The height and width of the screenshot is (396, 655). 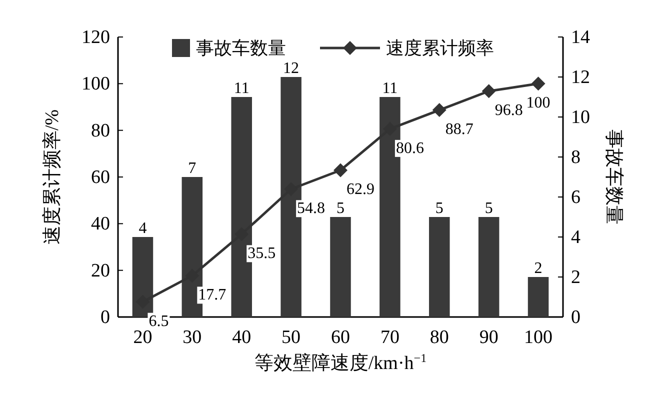 What do you see at coordinates (100, 177) in the screenshot?
I see `y-tick-label: 60` at bounding box center [100, 177].